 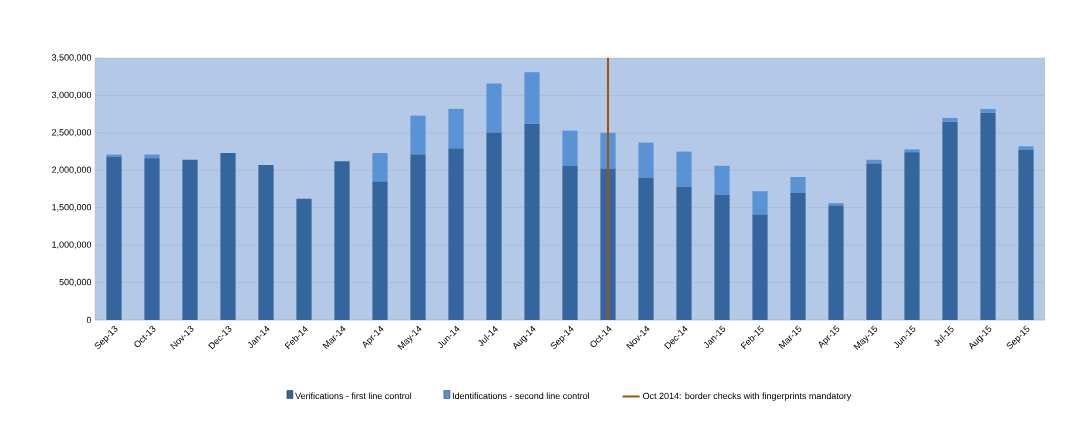 I want to click on y-tick-label: 3,500,000, so click(x=71, y=58).